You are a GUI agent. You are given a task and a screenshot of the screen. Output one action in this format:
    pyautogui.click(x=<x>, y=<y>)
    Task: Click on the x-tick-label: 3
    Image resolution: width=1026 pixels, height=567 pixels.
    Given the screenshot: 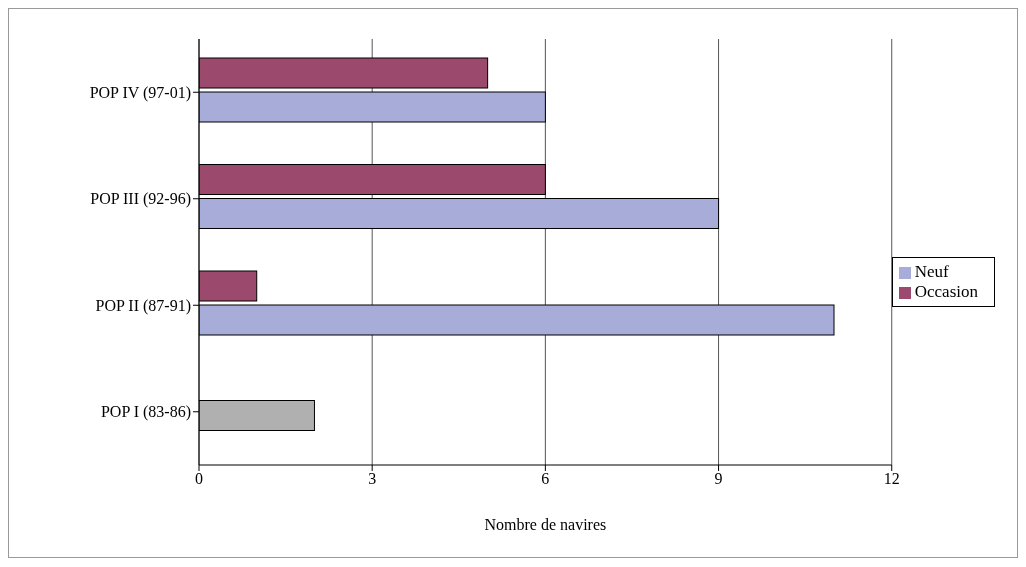 What is the action you would take?
    pyautogui.click(x=372, y=479)
    